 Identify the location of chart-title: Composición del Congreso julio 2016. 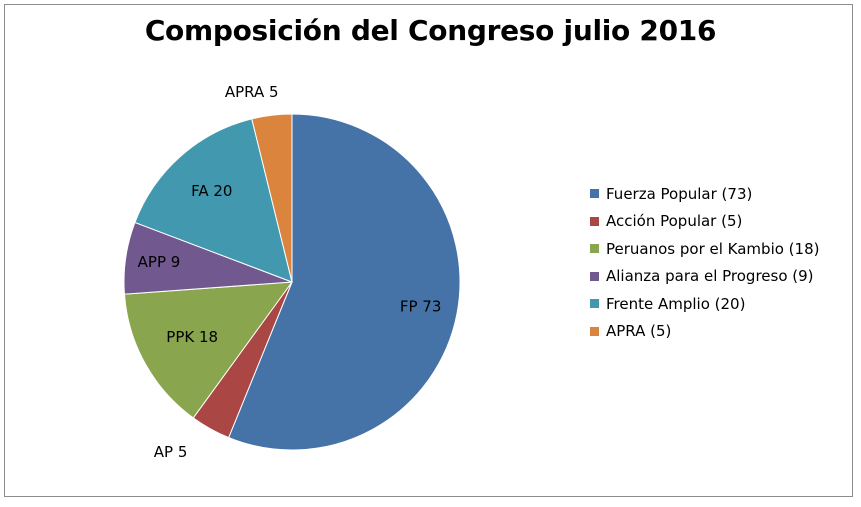
(430, 30).